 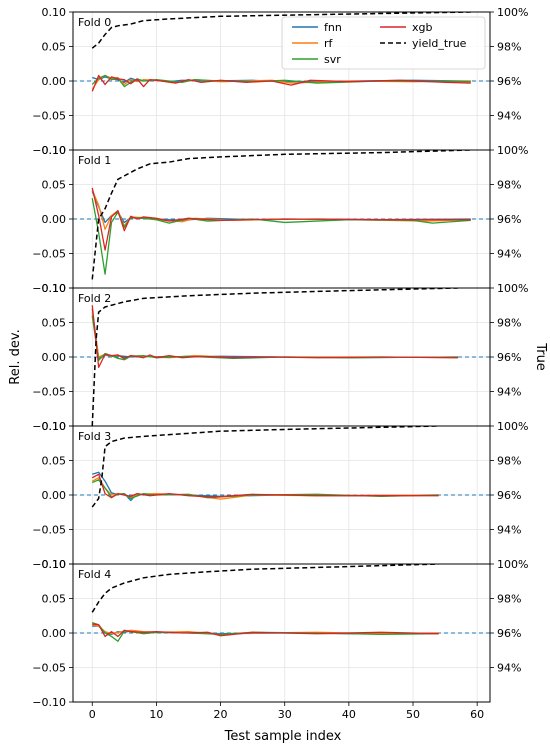 I want to click on x-tick-label: 30, so click(x=285, y=714).